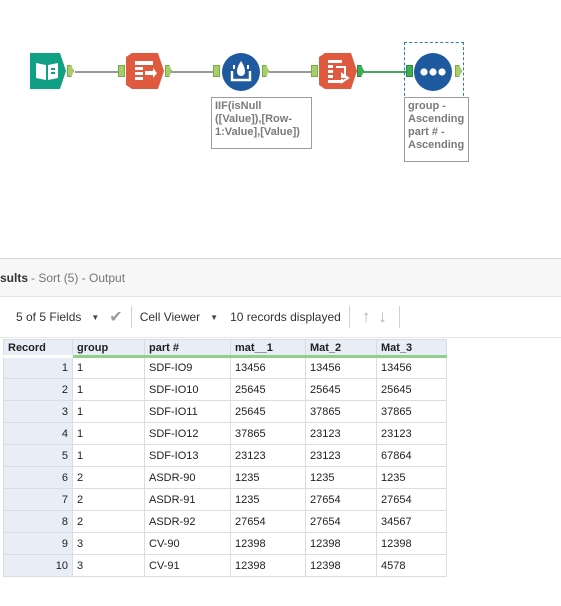 The height and width of the screenshot is (606, 561). I want to click on record-number-cell: 3, so click(38, 411).